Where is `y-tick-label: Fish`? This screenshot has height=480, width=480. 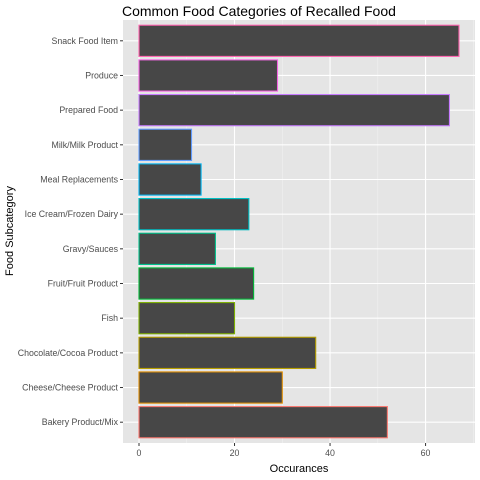 y-tick-label: Fish is located at coordinates (109, 318).